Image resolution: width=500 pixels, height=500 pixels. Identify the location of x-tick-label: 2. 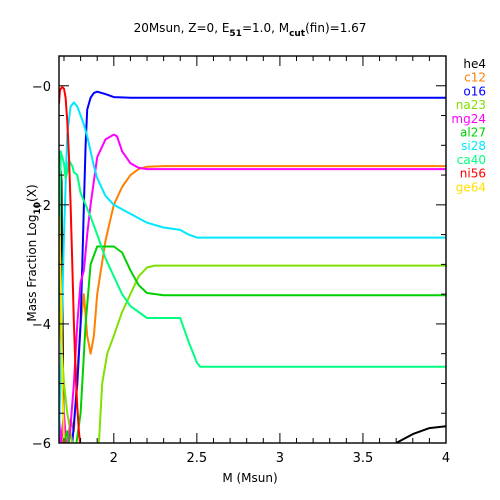
(114, 458).